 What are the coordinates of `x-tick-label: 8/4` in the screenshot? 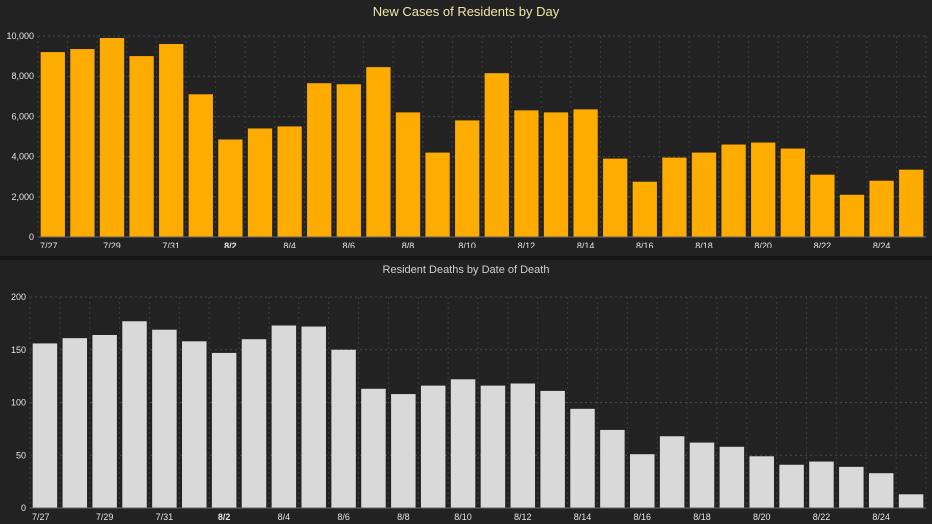 It's located at (284, 517).